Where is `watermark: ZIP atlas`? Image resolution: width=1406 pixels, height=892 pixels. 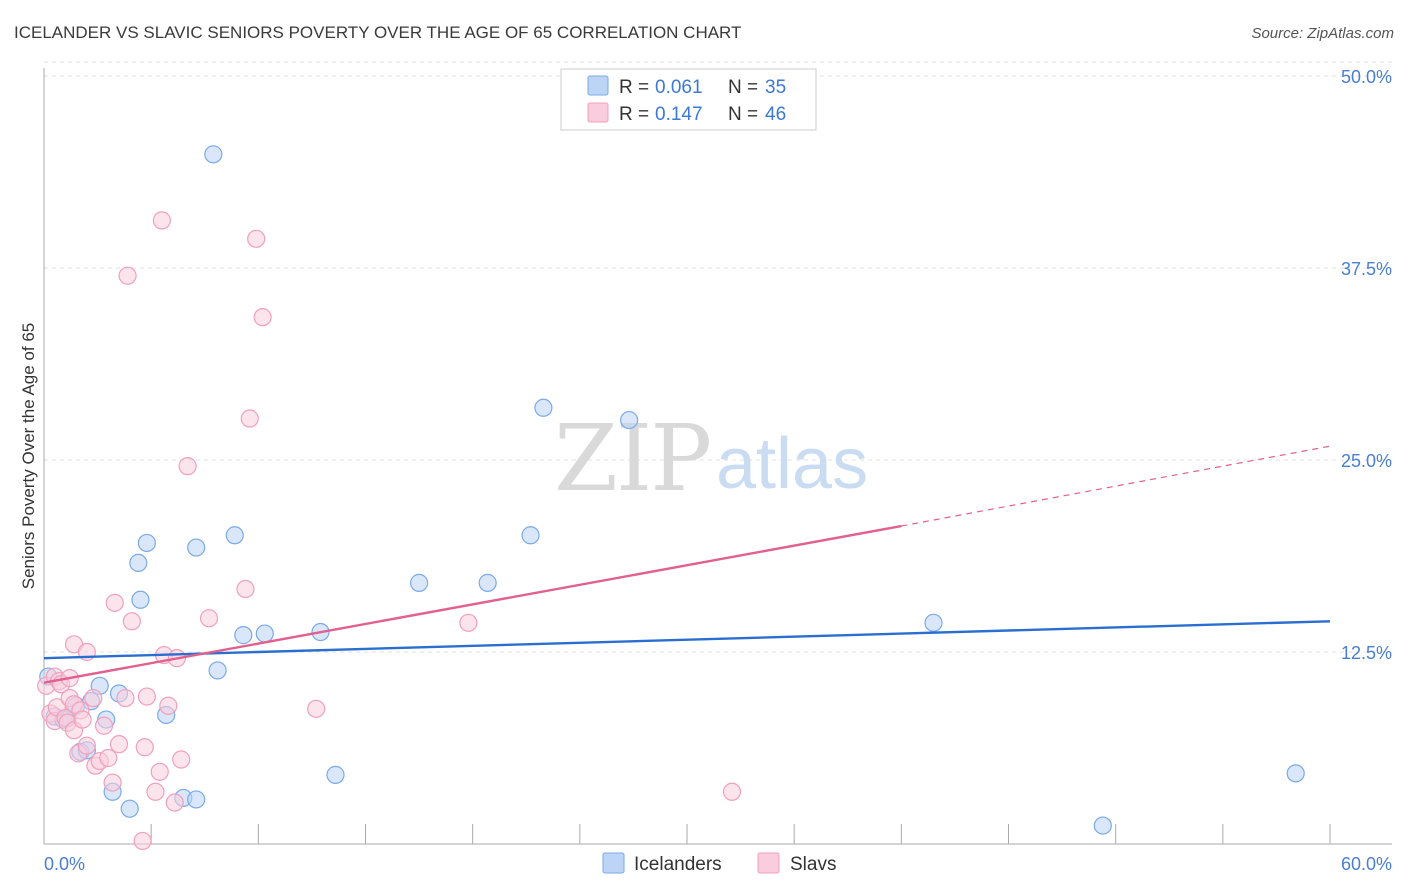
watermark: ZIP atlas is located at coordinates (711, 458).